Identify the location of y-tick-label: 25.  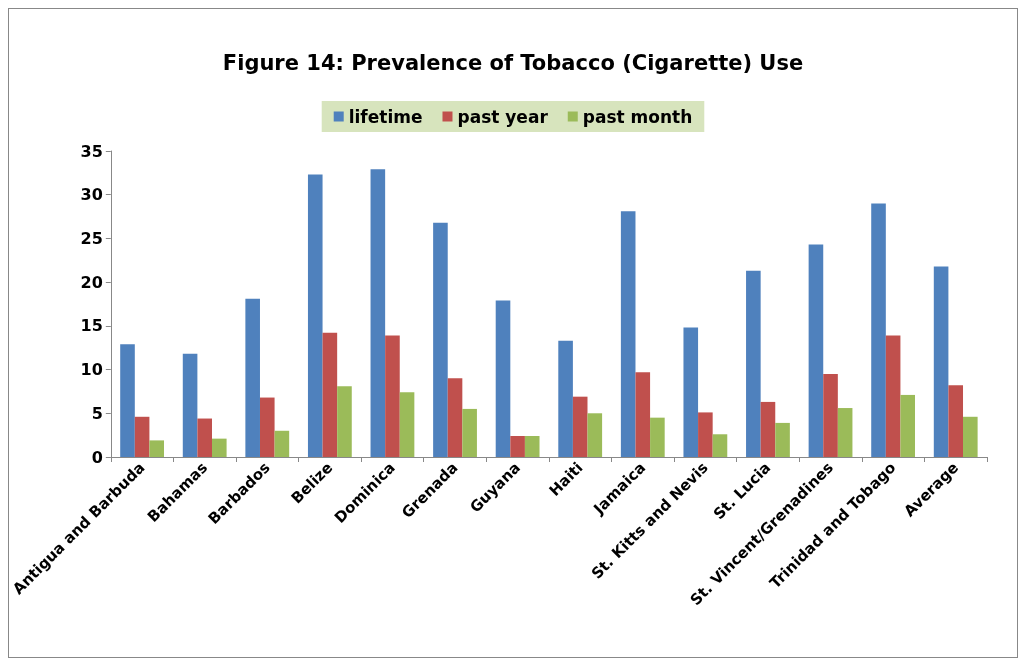
(91, 238).